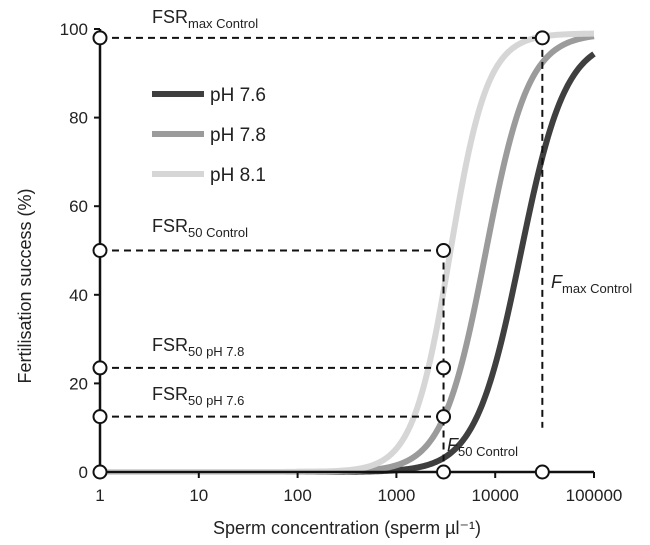 The height and width of the screenshot is (545, 650). Describe the element at coordinates (597, 288) in the screenshot. I see `fmax-control-label-sub: max Control` at that location.